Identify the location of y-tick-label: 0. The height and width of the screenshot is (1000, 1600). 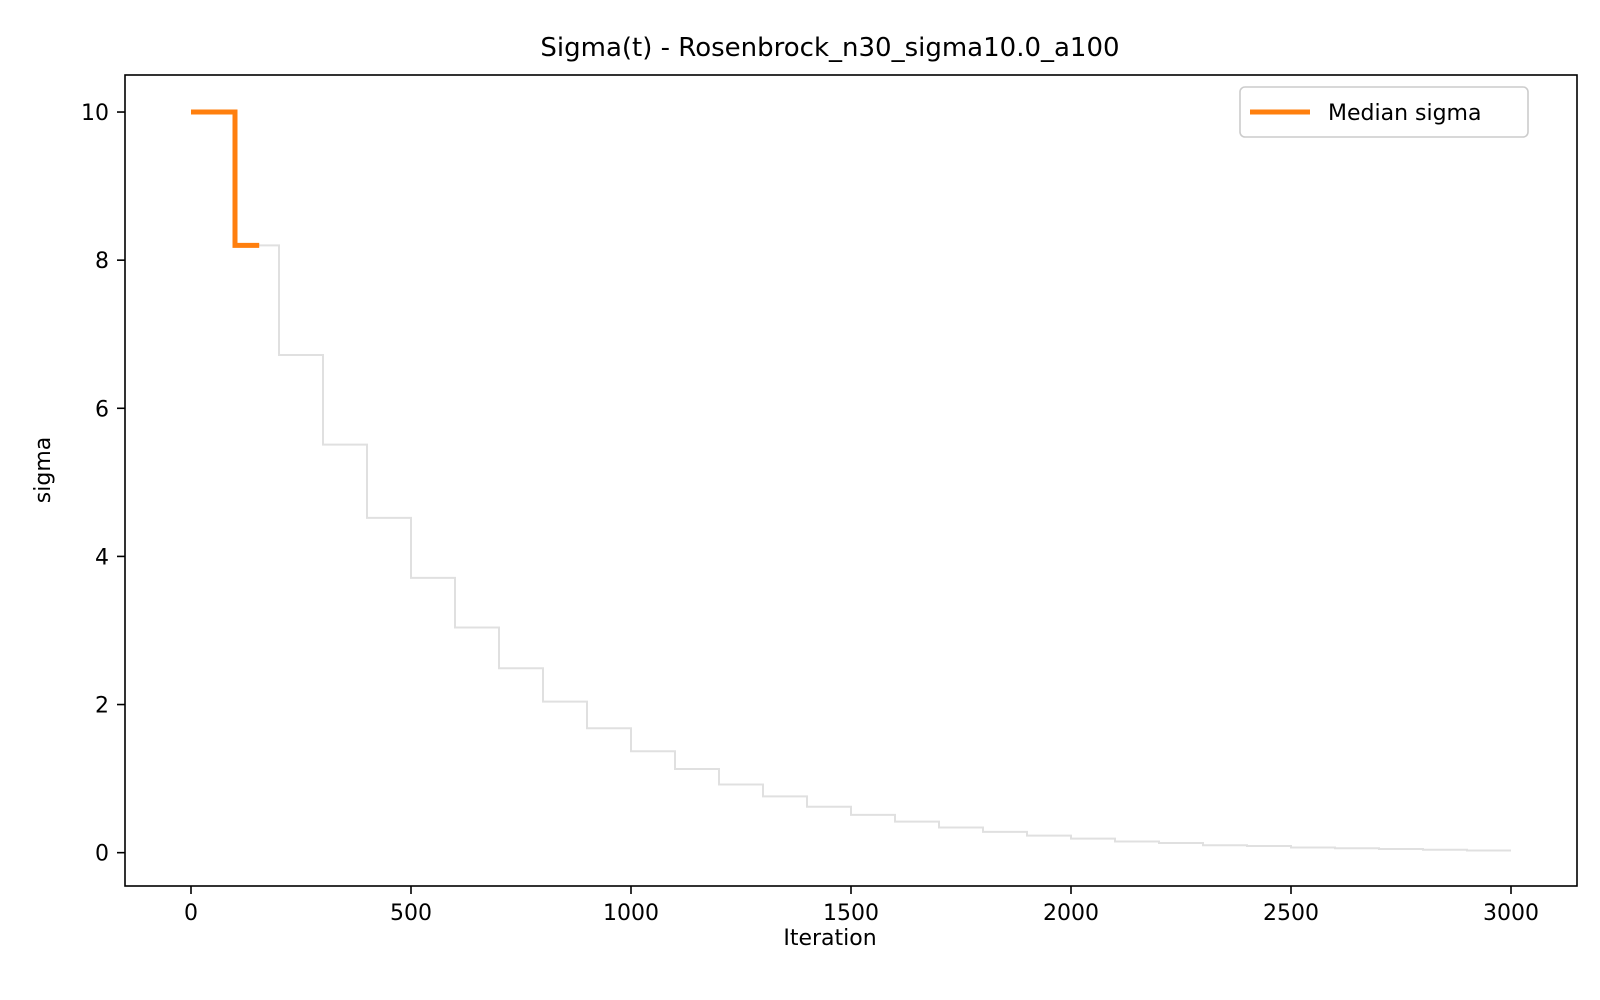
(102, 854).